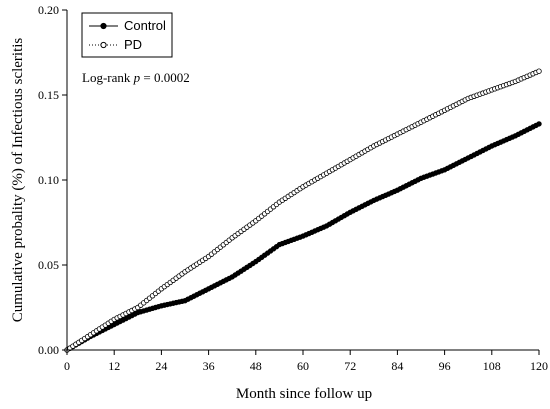  Describe the element at coordinates (539, 124) in the screenshot. I see `series-point-control` at that location.